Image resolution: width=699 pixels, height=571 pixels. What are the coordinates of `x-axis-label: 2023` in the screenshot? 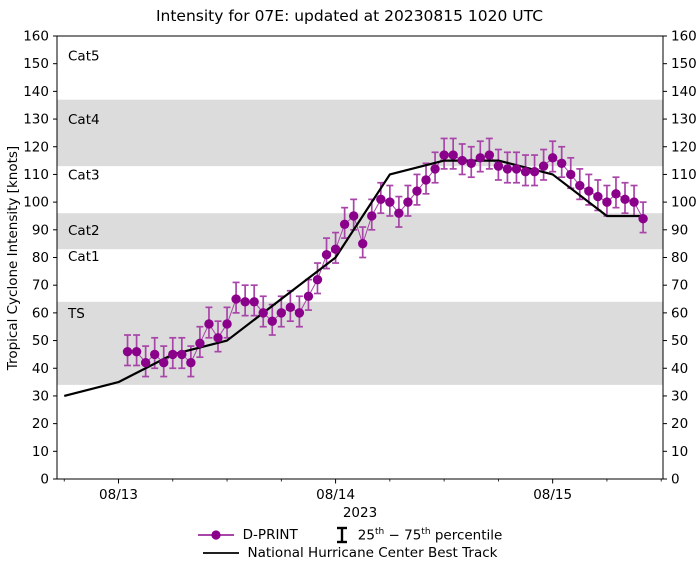 It's located at (360, 513).